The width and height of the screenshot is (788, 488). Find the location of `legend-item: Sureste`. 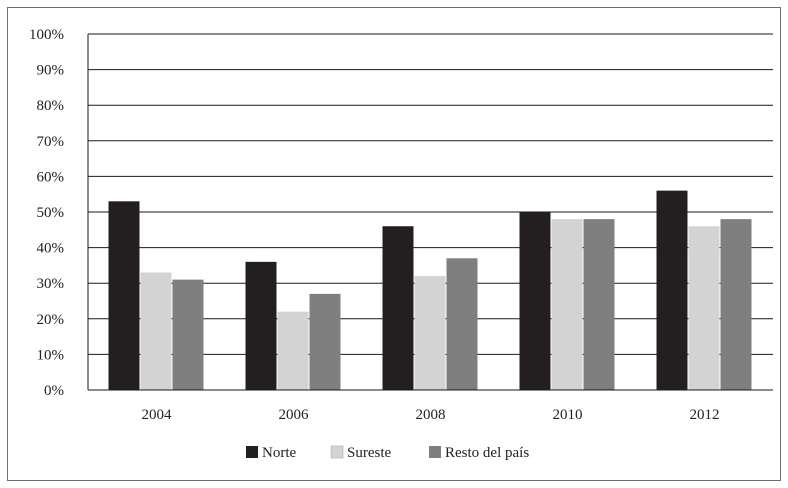

legend-item: Sureste is located at coordinates (361, 453).